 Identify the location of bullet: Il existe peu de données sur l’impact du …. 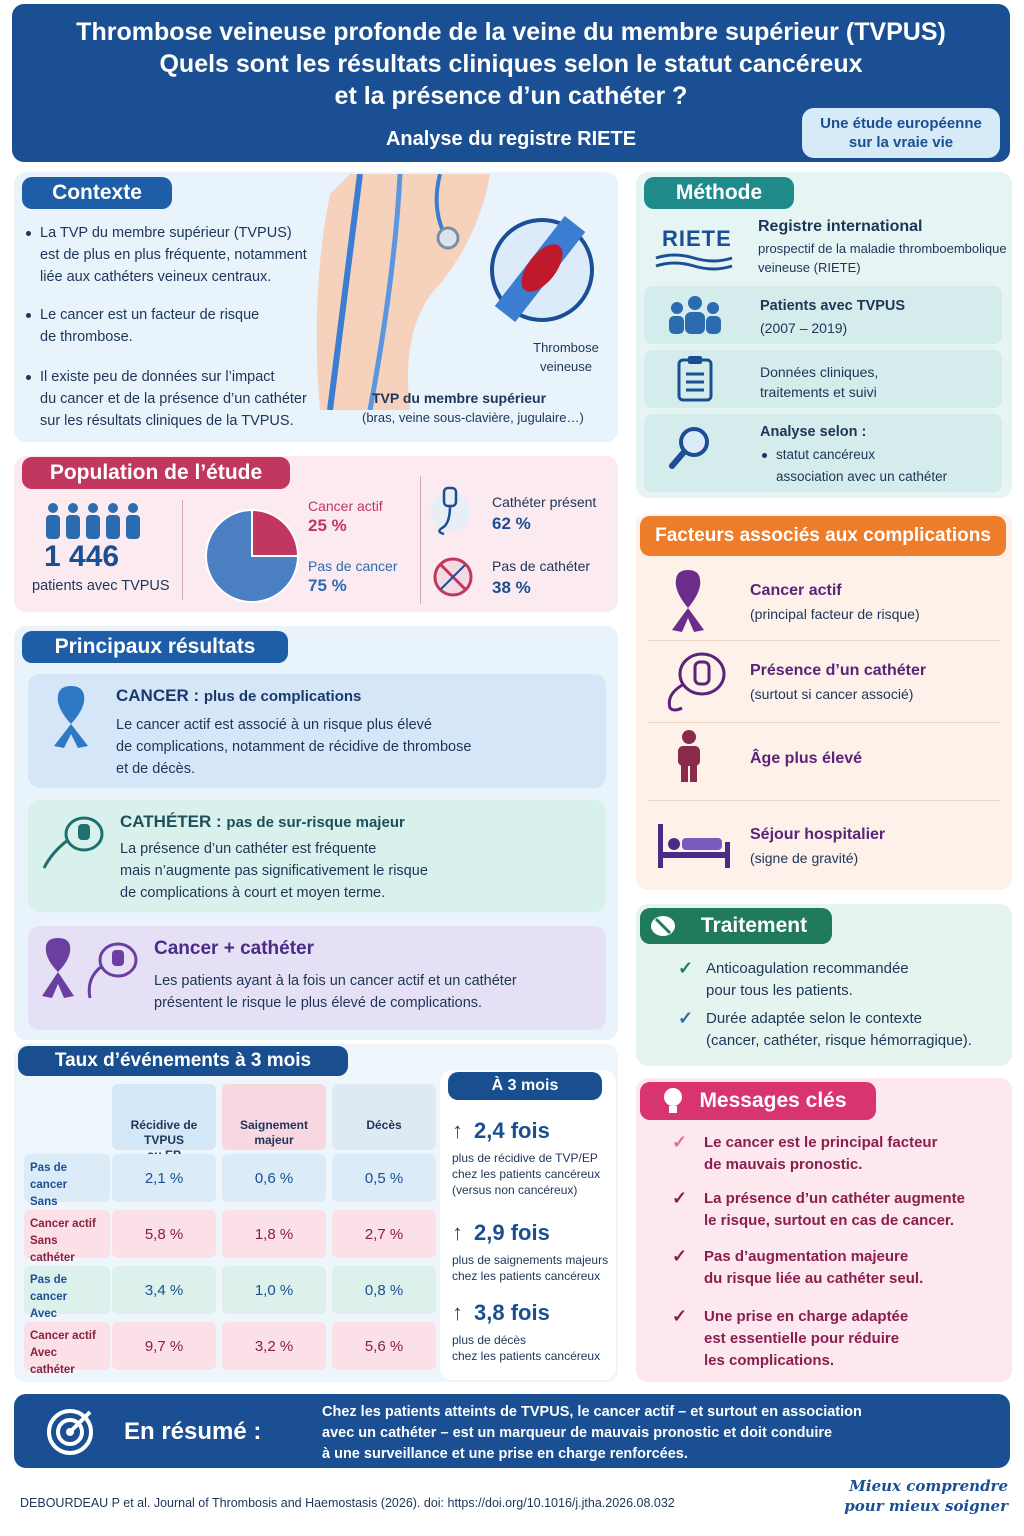
(166, 399).